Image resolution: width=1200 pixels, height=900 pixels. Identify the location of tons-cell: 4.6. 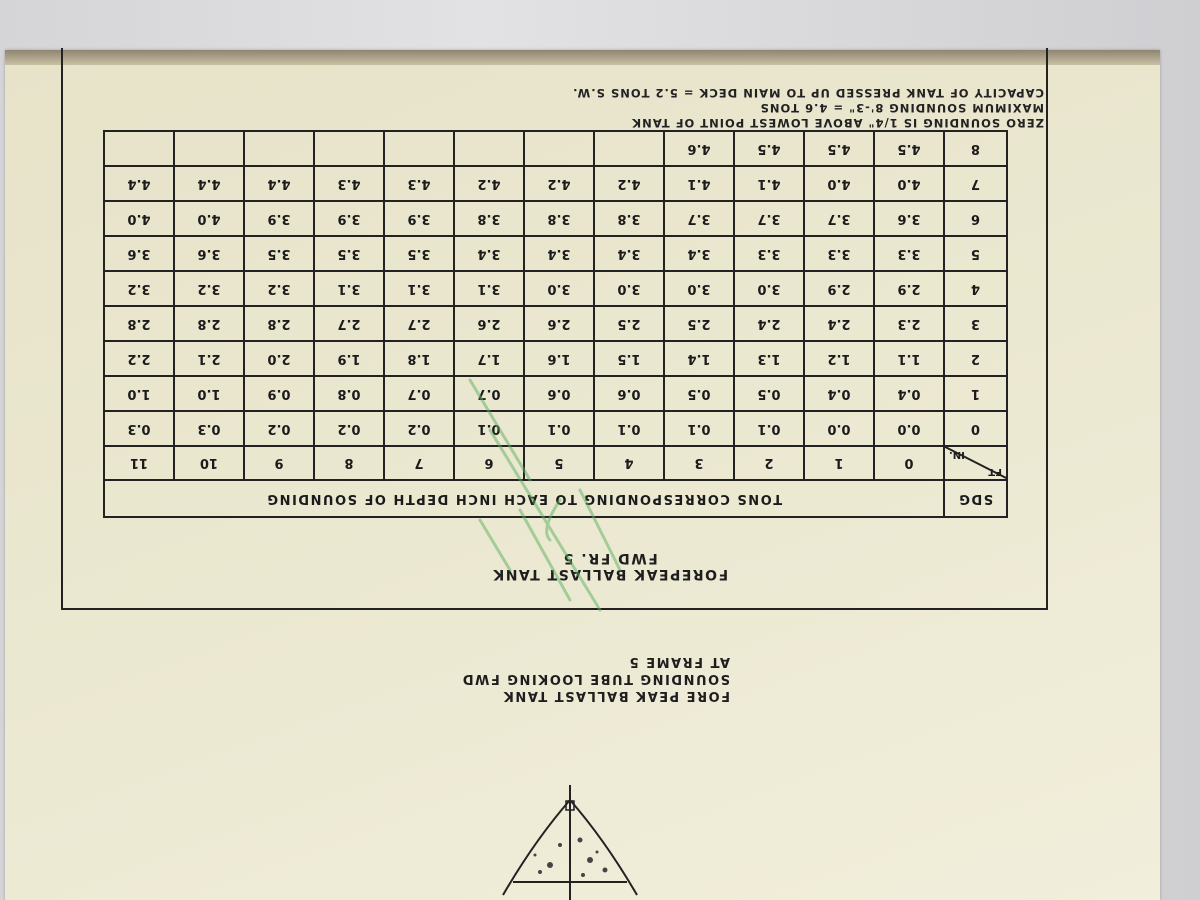
(699, 148).